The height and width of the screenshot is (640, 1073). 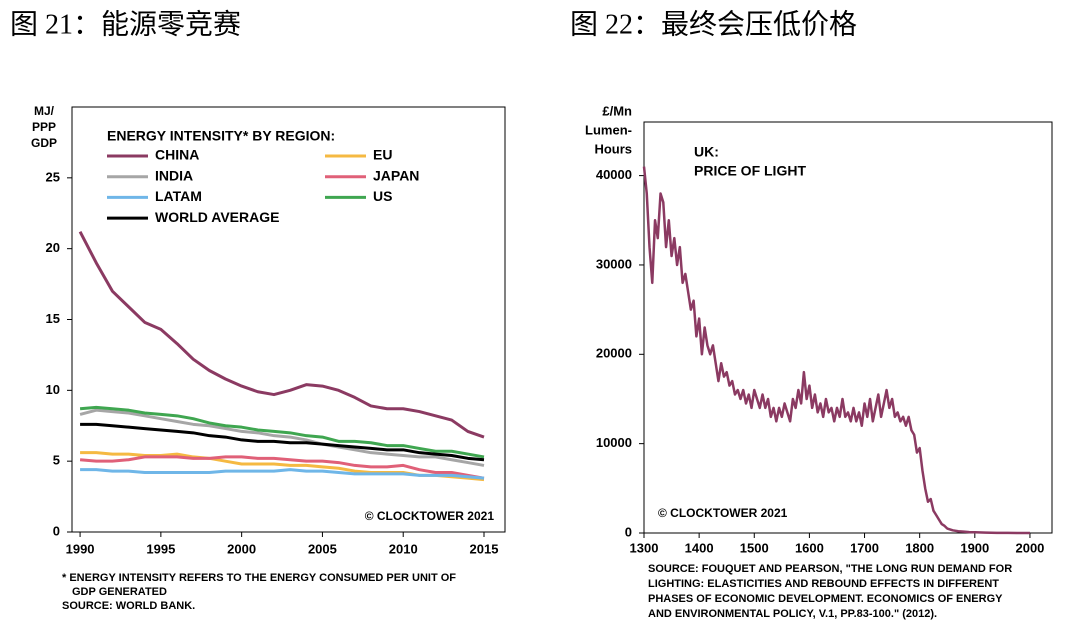 I want to click on x-tick-label: 1800, so click(x=919, y=547).